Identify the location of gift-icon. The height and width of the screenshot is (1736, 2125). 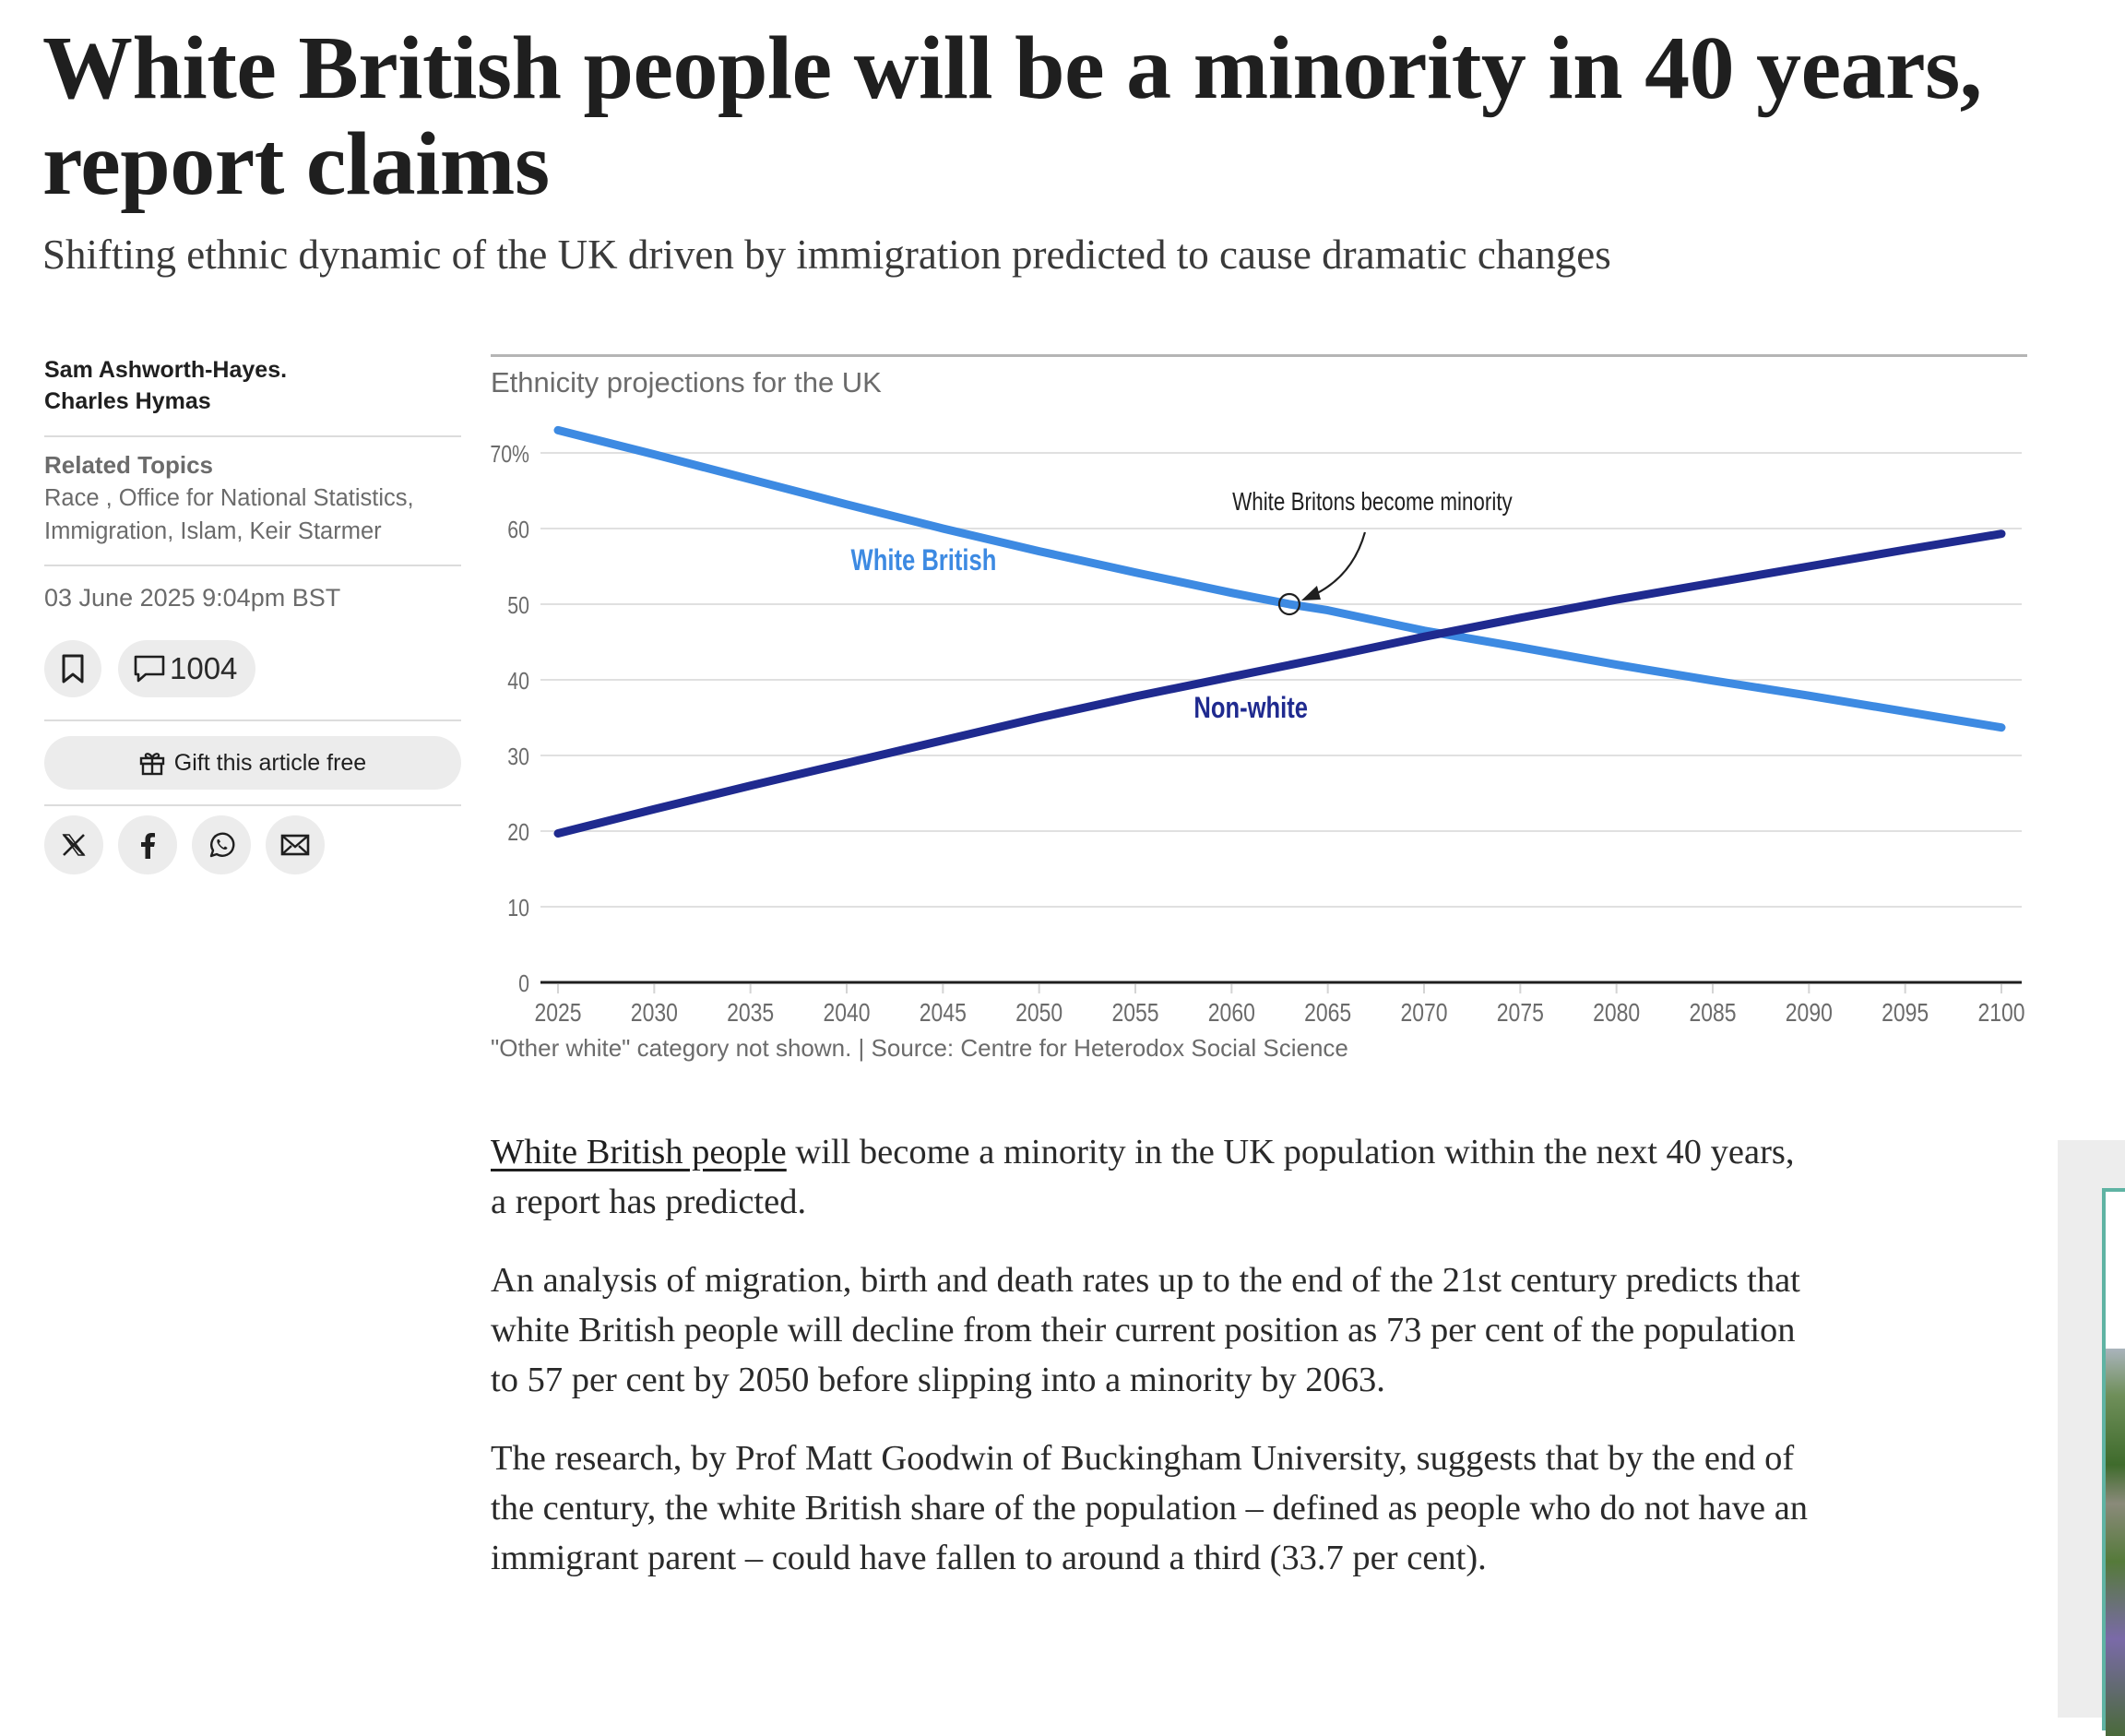
(151, 764).